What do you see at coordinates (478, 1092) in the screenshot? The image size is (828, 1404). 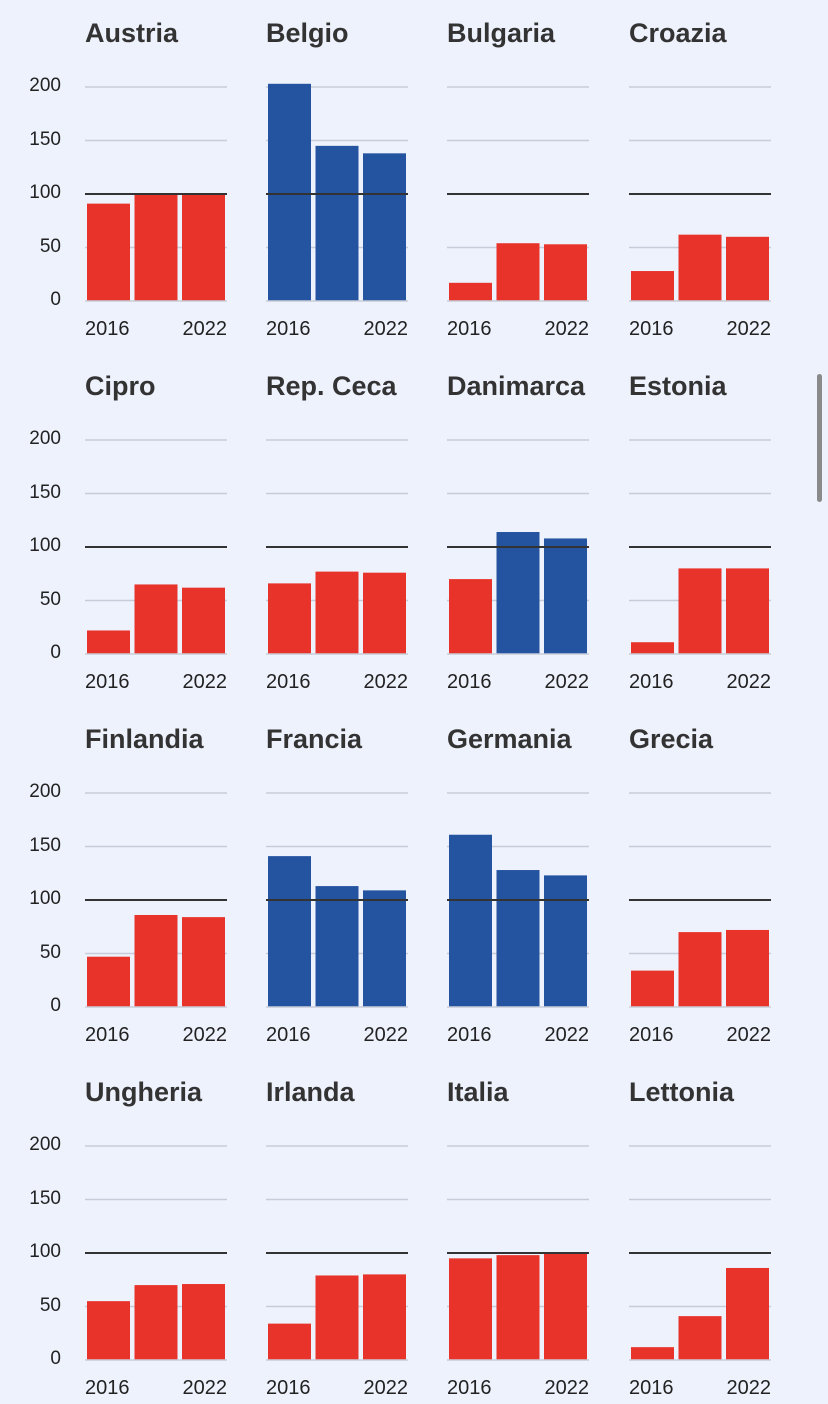 I see `panel-title: Italia` at bounding box center [478, 1092].